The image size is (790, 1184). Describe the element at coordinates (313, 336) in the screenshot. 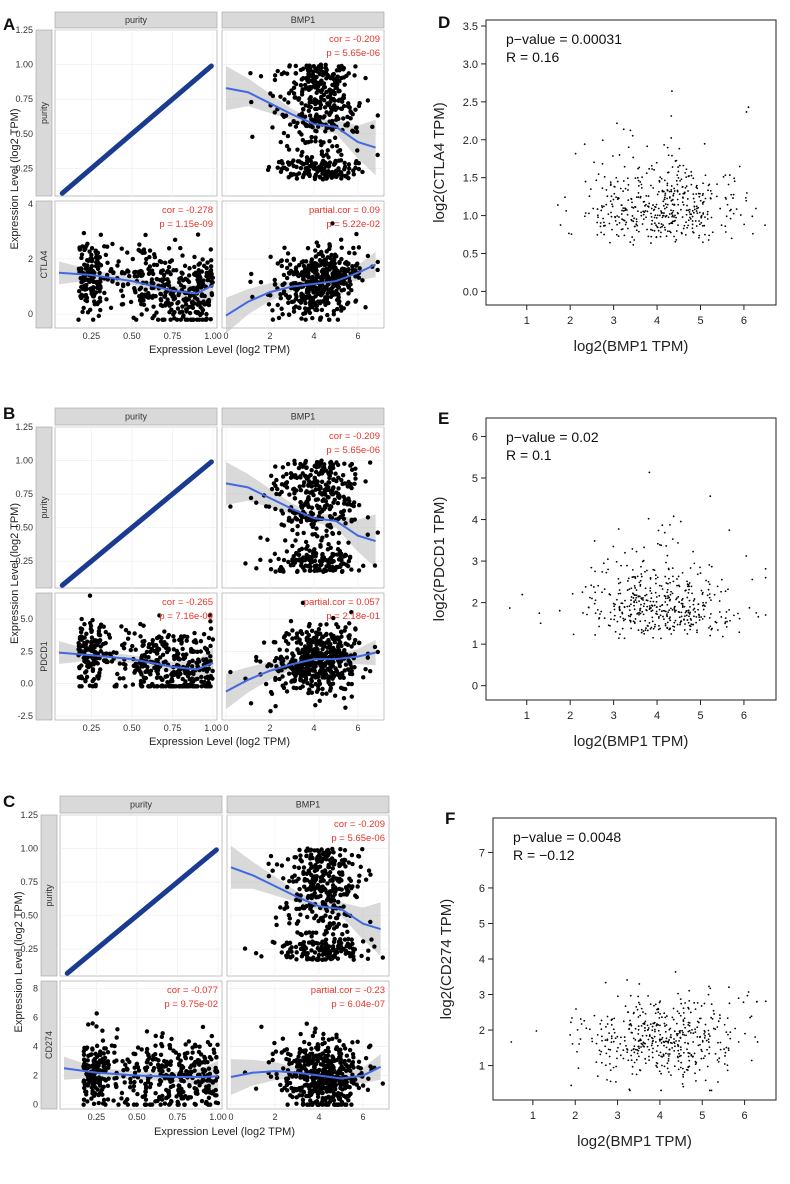

I see `x-tick-label: 4` at that location.